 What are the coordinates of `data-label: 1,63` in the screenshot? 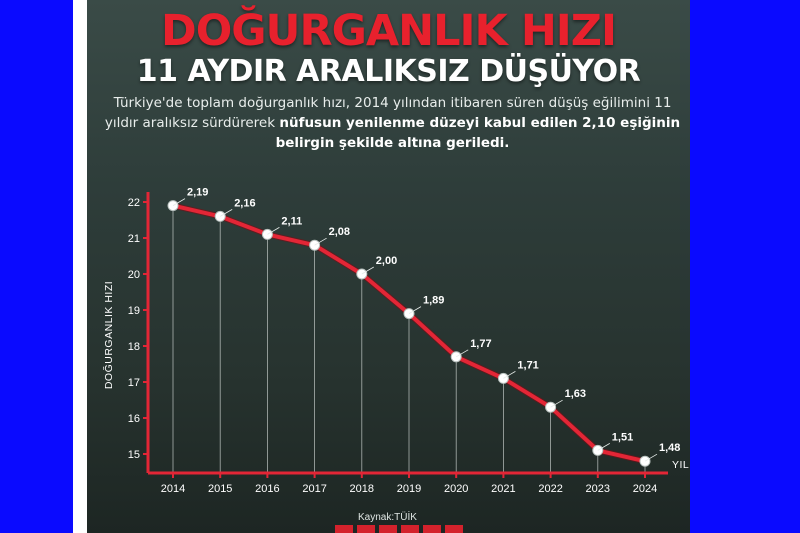 It's located at (575, 394).